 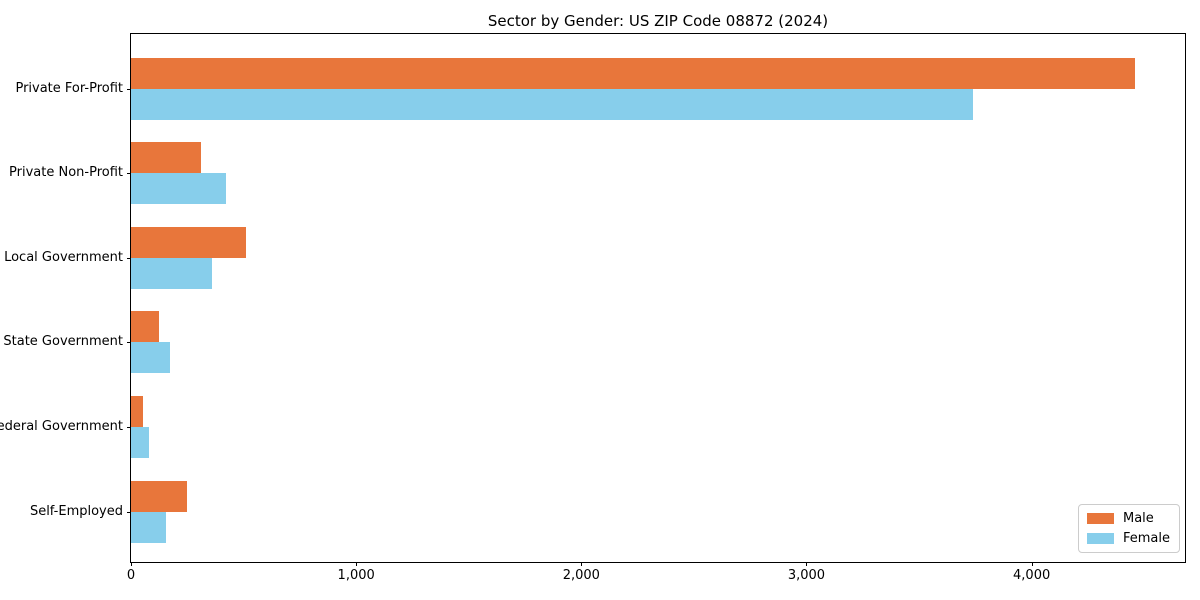 What do you see at coordinates (159, 496) in the screenshot?
I see `bar-male-self-employed` at bounding box center [159, 496].